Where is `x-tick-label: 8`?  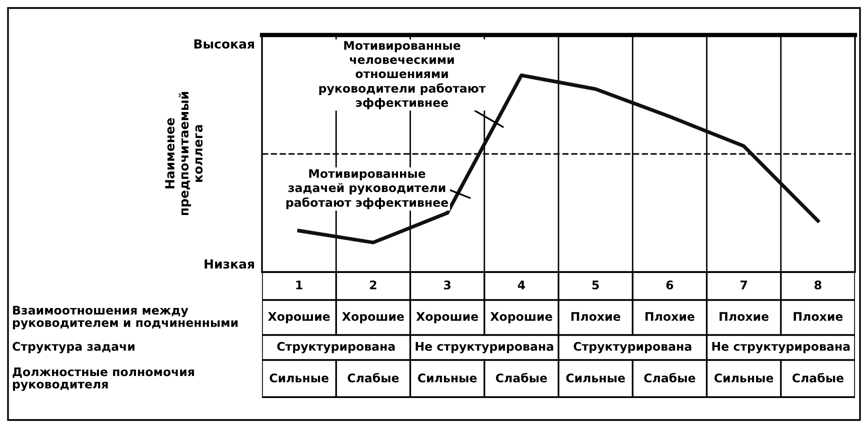 x-tick-label: 8 is located at coordinates (818, 285).